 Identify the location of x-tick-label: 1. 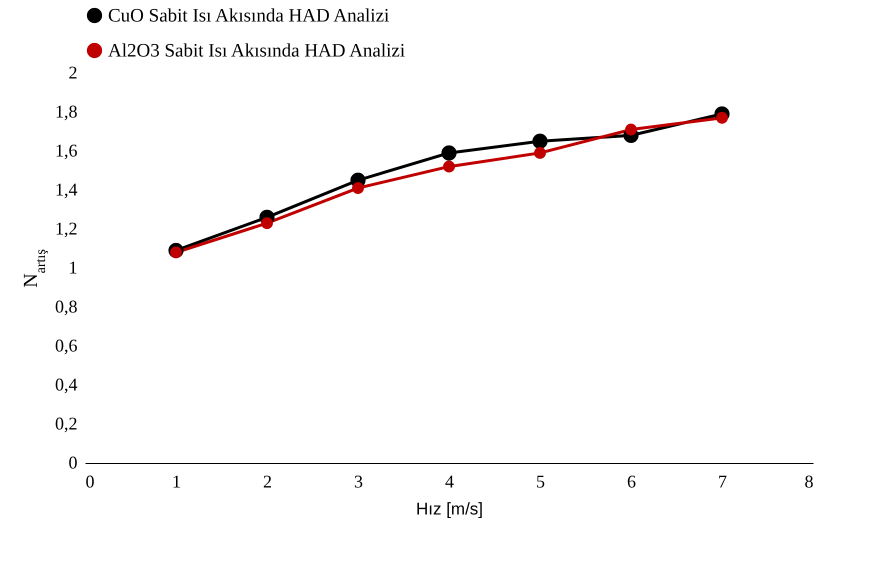
(176, 482).